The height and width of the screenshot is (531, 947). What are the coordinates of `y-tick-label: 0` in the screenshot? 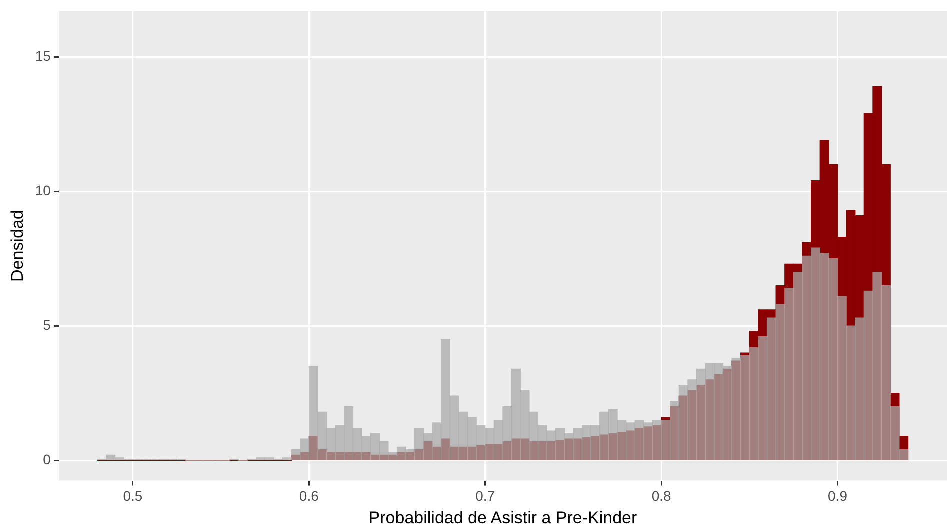 It's located at (47, 459).